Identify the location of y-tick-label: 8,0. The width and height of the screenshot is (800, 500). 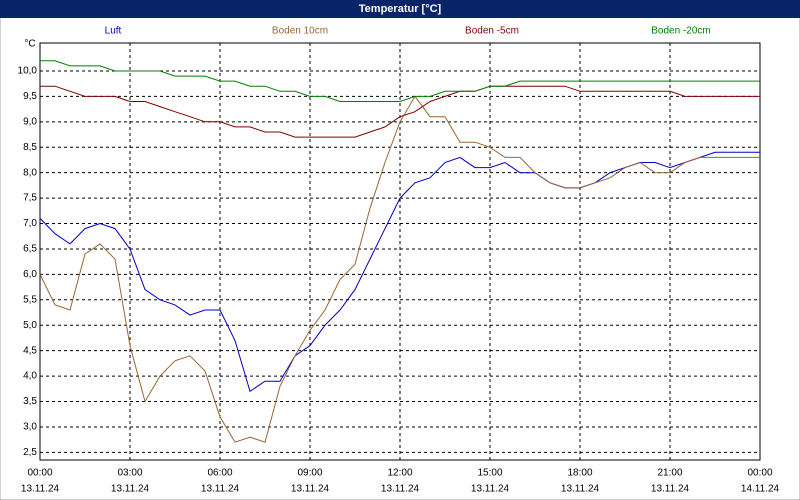
(30, 172).